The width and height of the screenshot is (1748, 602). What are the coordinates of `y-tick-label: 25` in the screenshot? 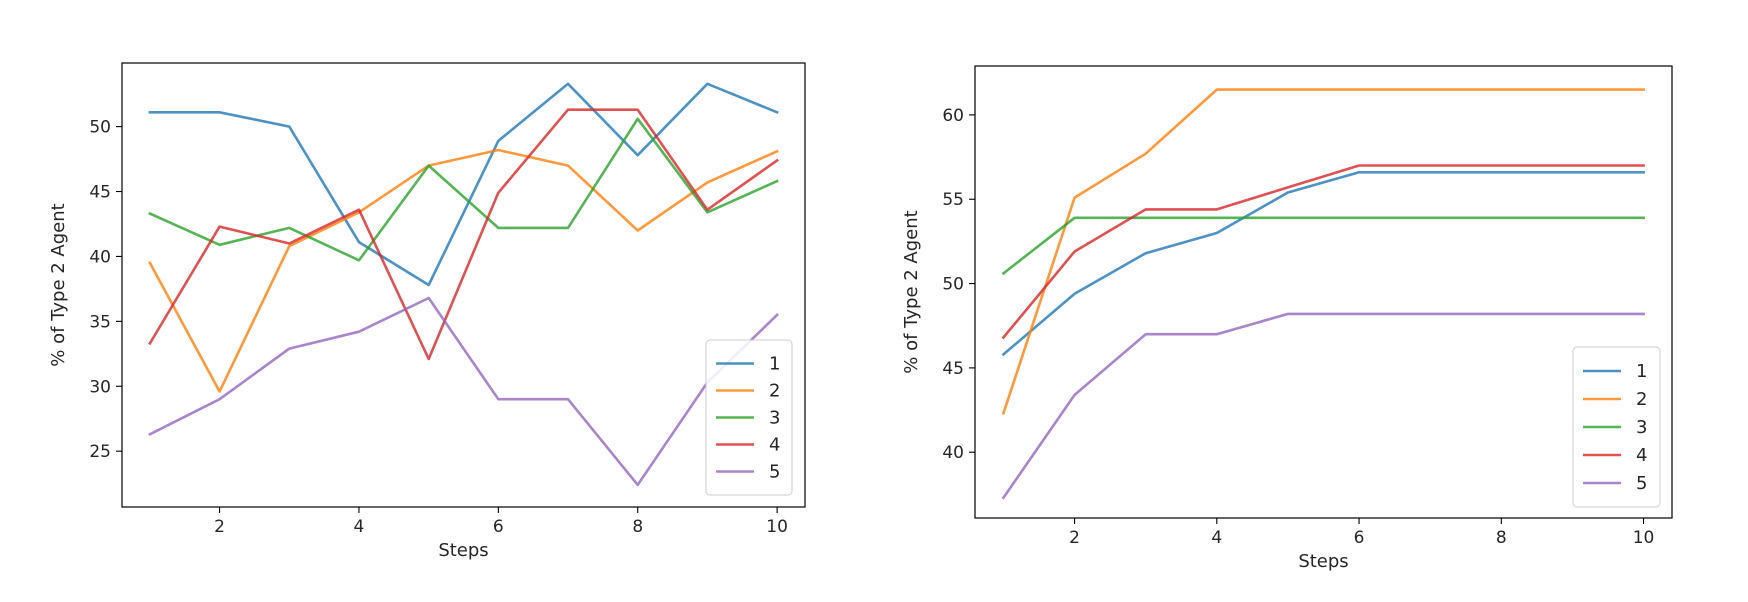 It's located at (100, 452).